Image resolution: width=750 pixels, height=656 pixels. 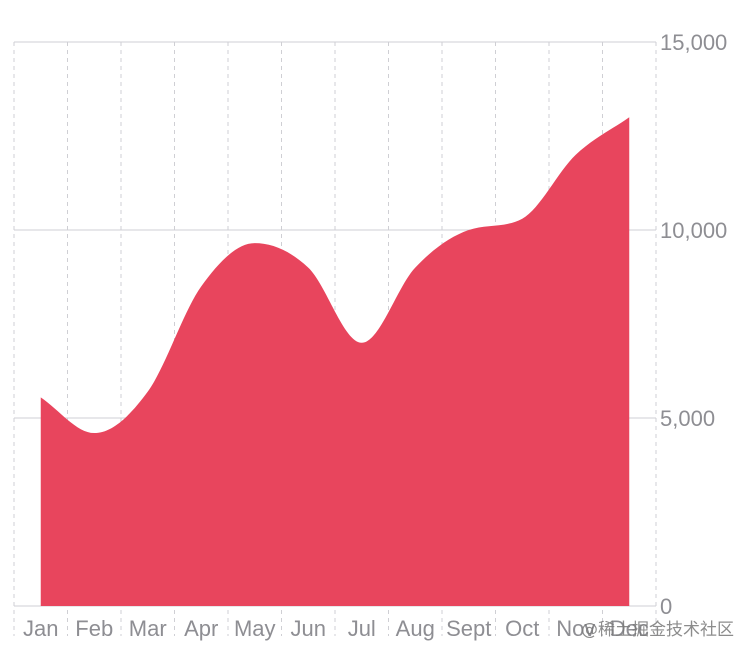 I want to click on x-tick-label: Jun, so click(x=308, y=628).